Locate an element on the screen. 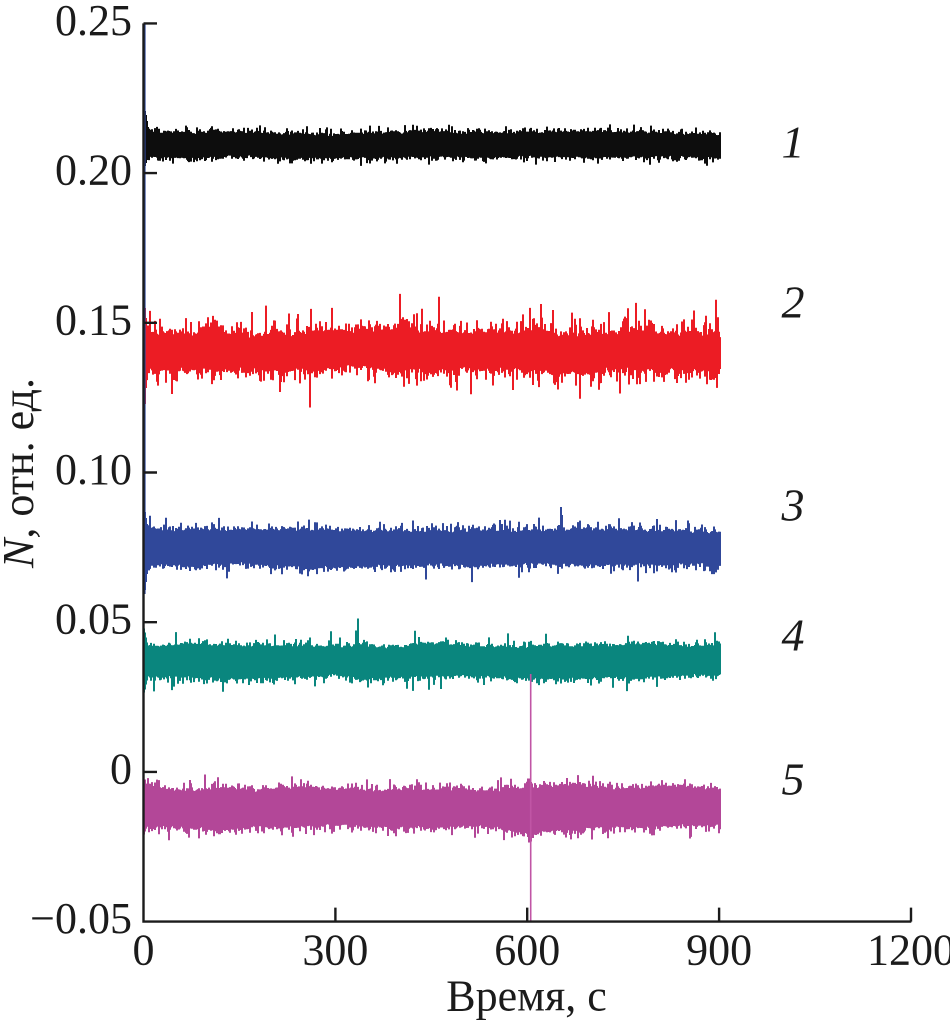 This screenshot has height=1025, width=950. svg-text: 900 is located at coordinates (719, 950).